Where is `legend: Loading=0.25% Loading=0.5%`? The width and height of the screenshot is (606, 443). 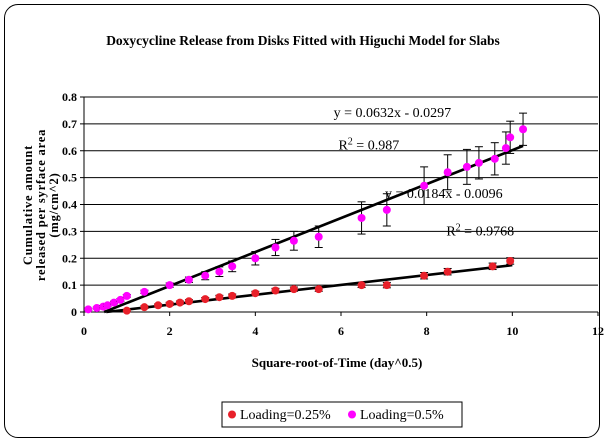 legend: Loading=0.25% Loading=0.5% is located at coordinates (342, 414).